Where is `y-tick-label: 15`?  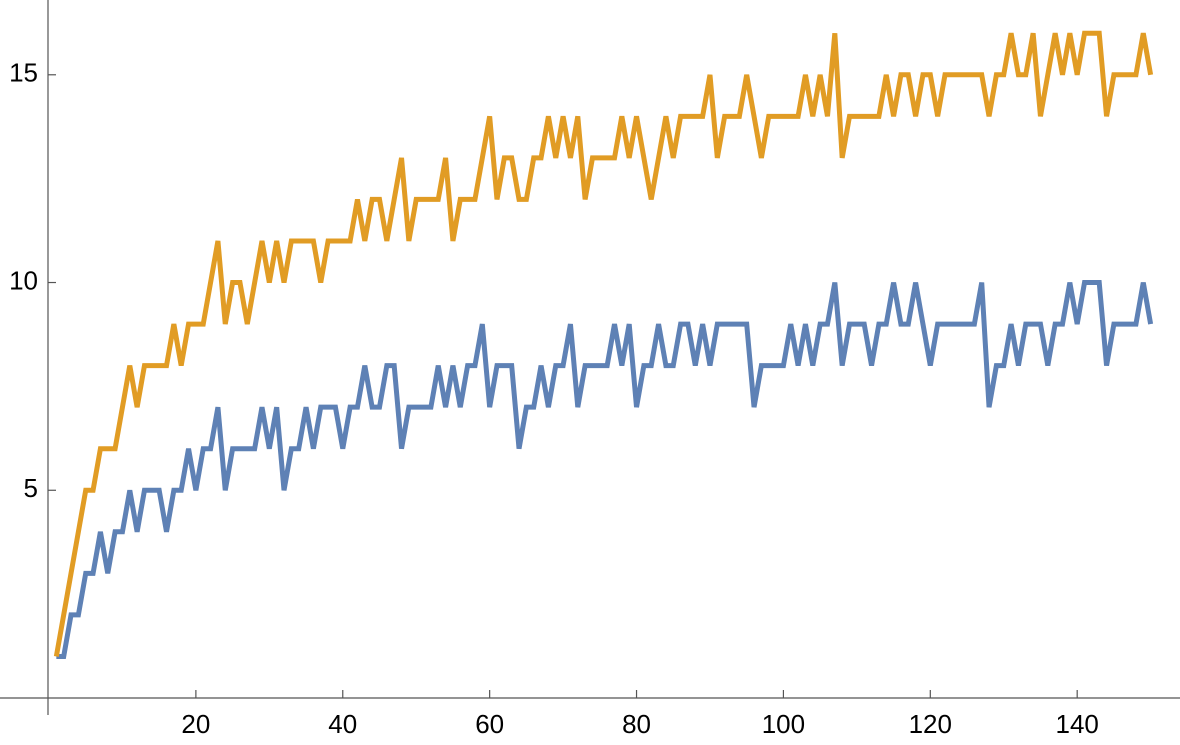 y-tick-label: 15 is located at coordinates (23, 73).